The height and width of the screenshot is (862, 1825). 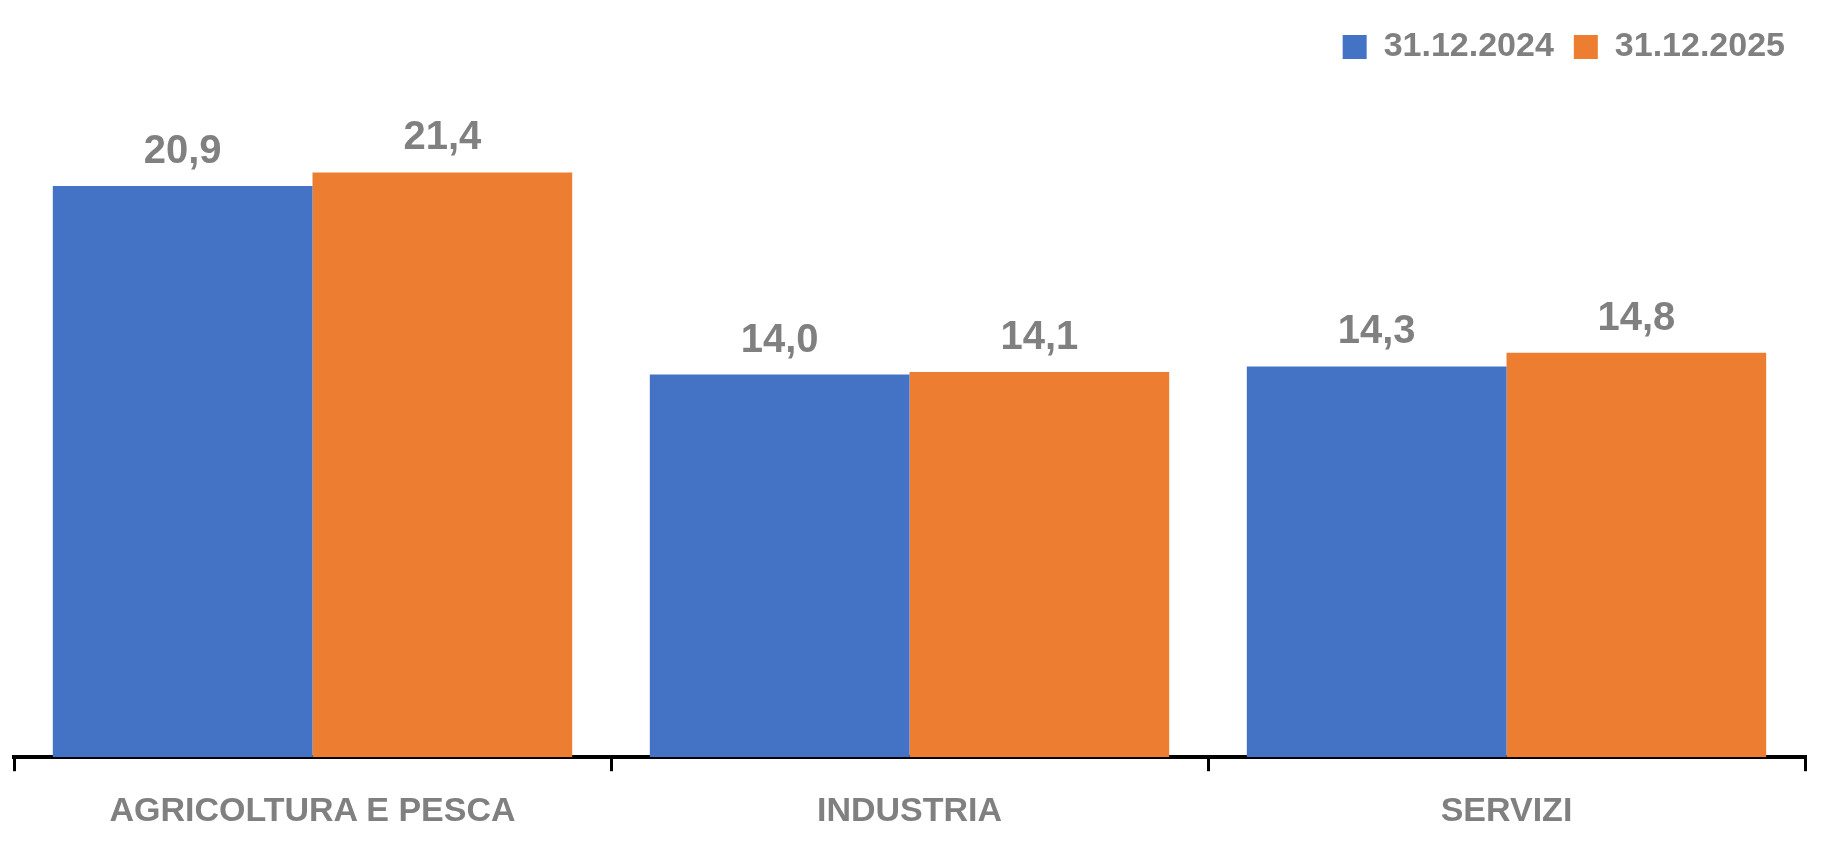 I want to click on data-label: 14,0, so click(x=779, y=337).